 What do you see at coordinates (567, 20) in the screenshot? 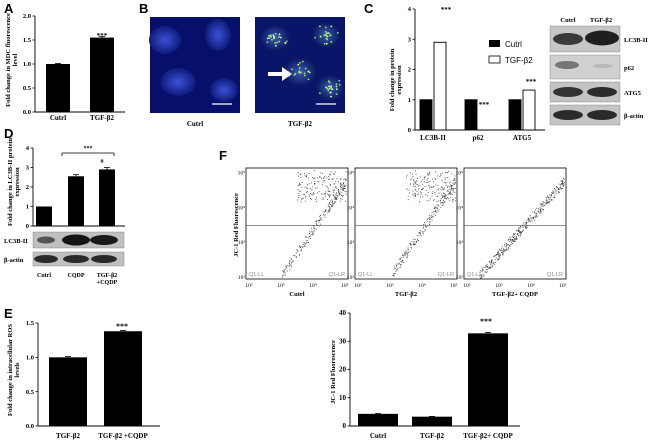
I see `blot-c-header-cutrl: Cutrl` at bounding box center [567, 20].